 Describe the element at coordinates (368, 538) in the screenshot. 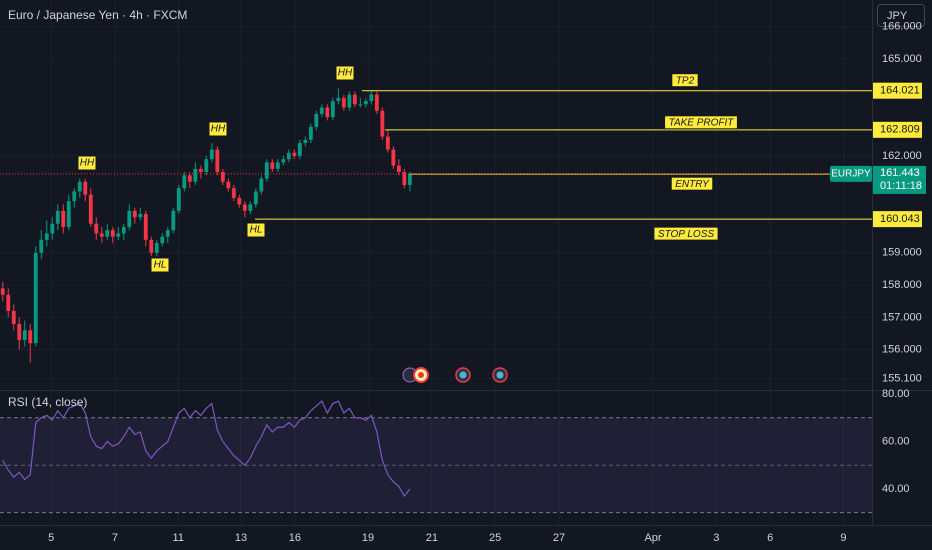

I see `x-tick-label: 19` at that location.